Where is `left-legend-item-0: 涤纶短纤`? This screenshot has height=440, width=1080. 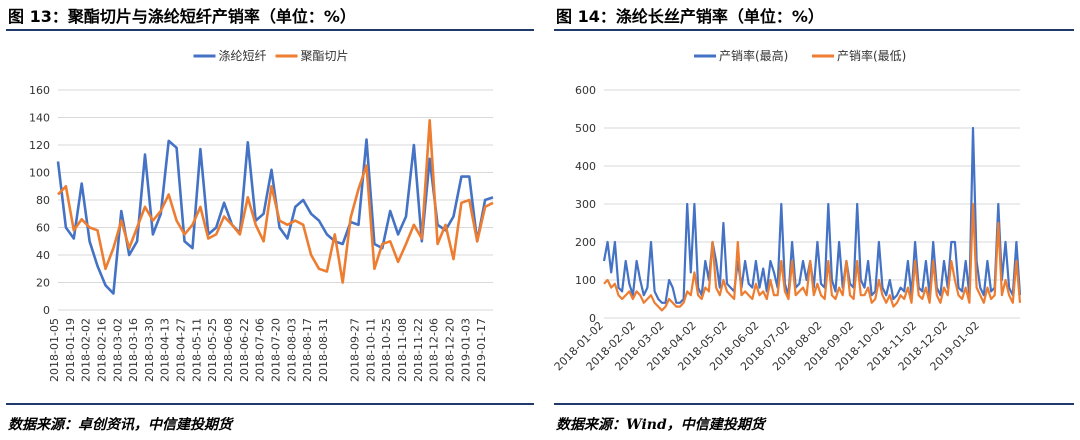 left-legend-item-0: 涤纶短纤 is located at coordinates (230, 56).